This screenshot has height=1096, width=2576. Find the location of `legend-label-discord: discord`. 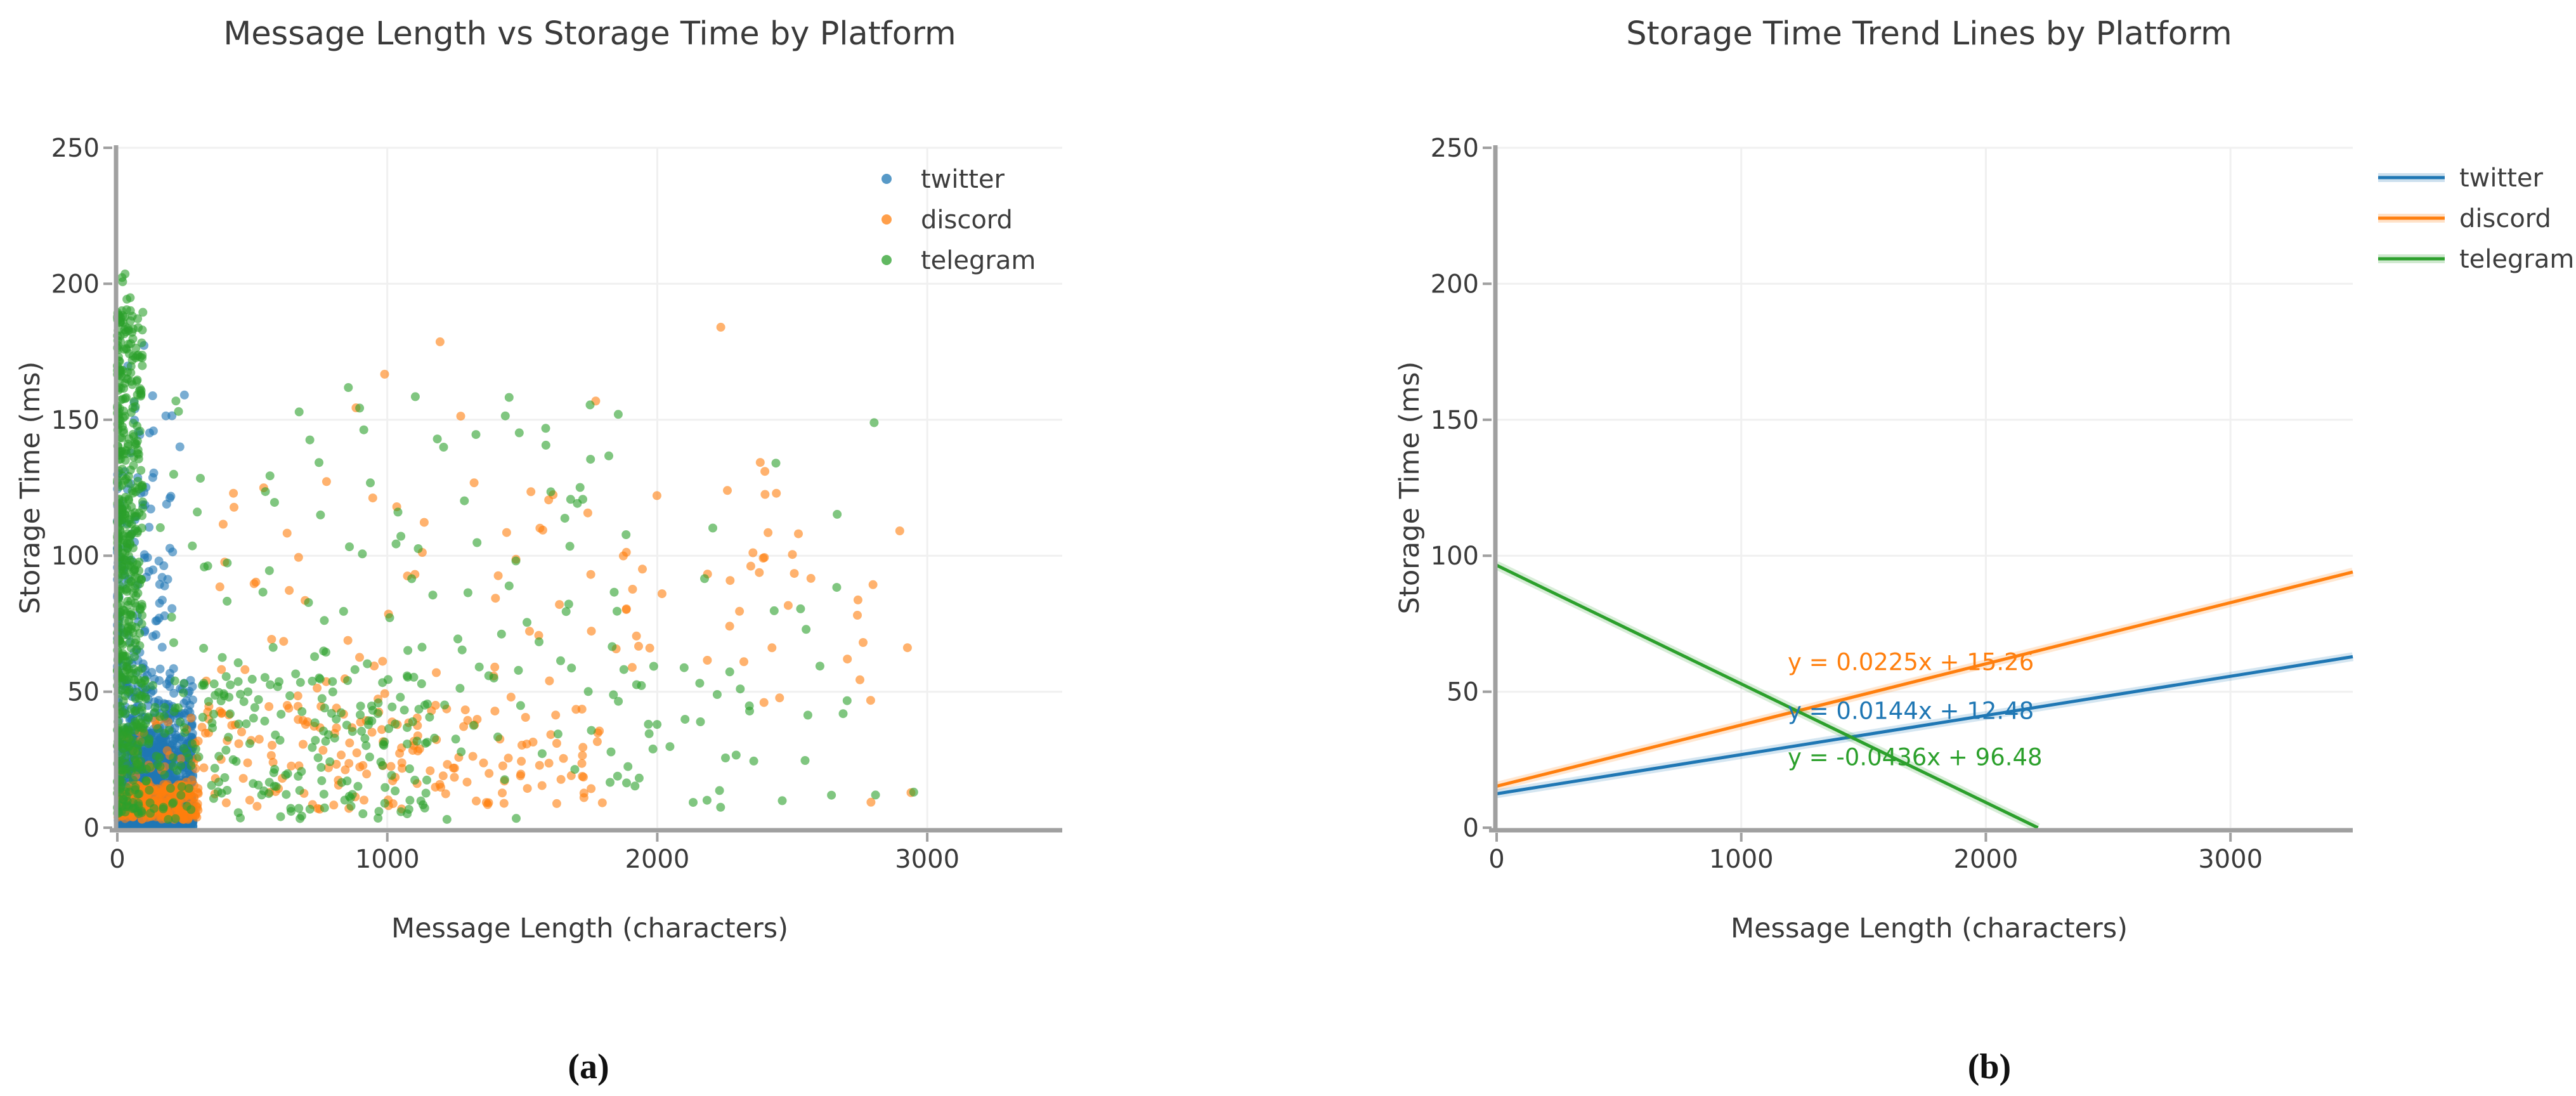

legend-label-discord: discord is located at coordinates (2505, 219).